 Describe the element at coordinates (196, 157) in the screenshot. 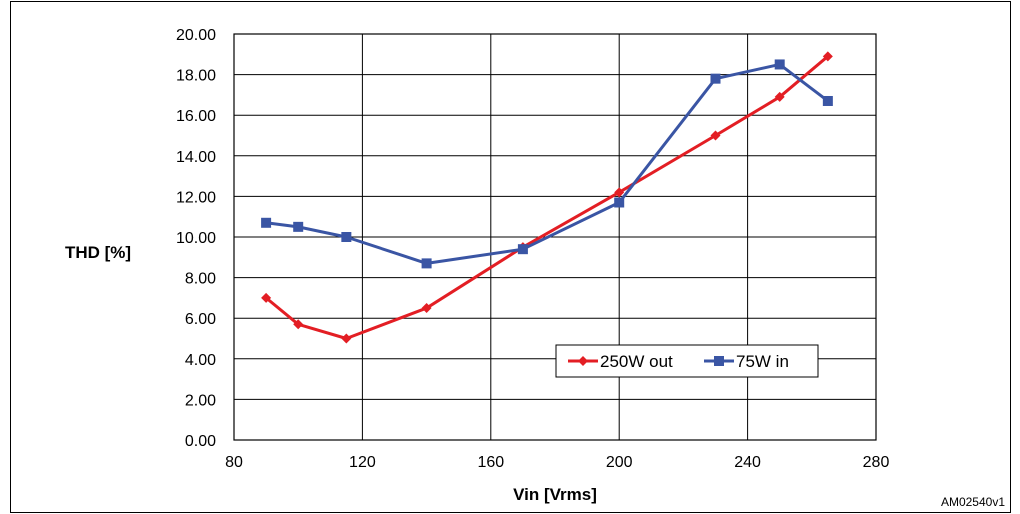

I see `y-tick-label: 14.00` at that location.